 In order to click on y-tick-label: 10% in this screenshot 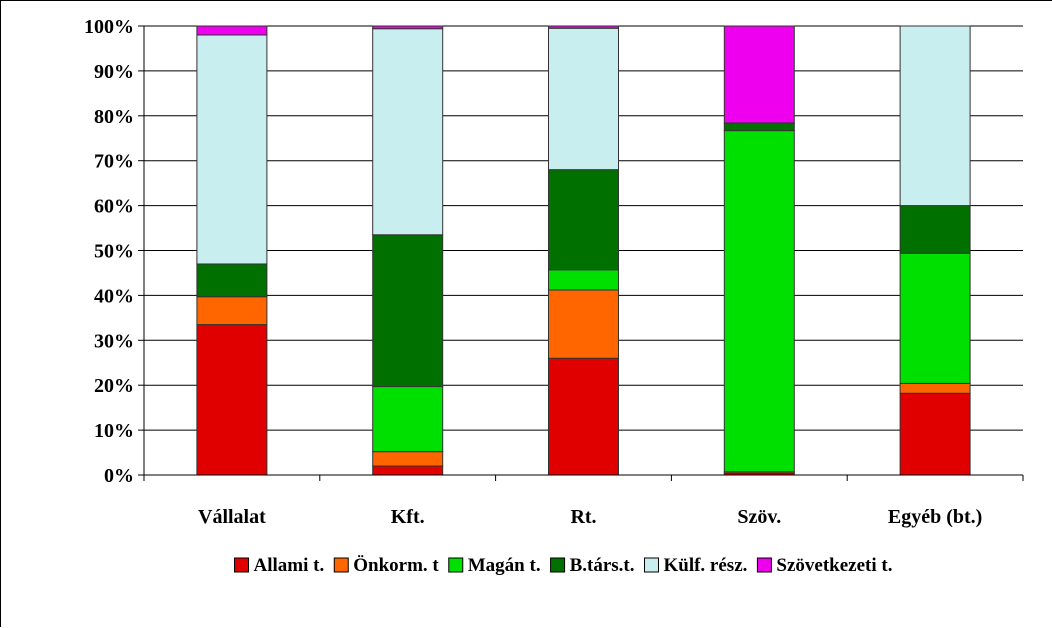, I will do `click(114, 431)`.